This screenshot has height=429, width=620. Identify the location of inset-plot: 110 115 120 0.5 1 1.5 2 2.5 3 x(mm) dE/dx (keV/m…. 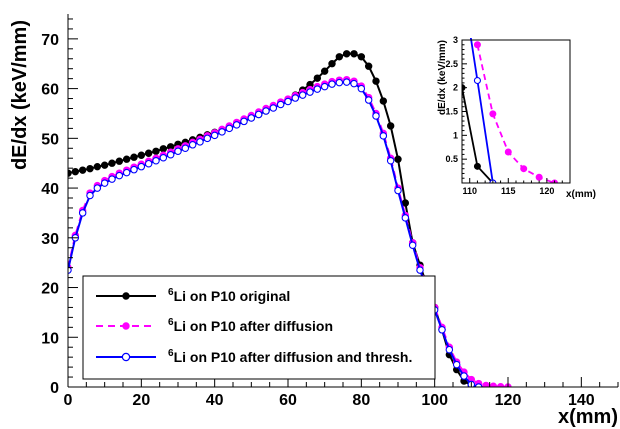
(516, 117).